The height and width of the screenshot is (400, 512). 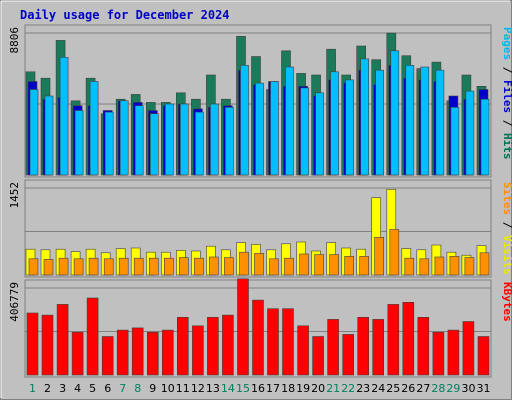 What do you see at coordinates (107, 388) in the screenshot?
I see `day-label-6: 6` at bounding box center [107, 388].